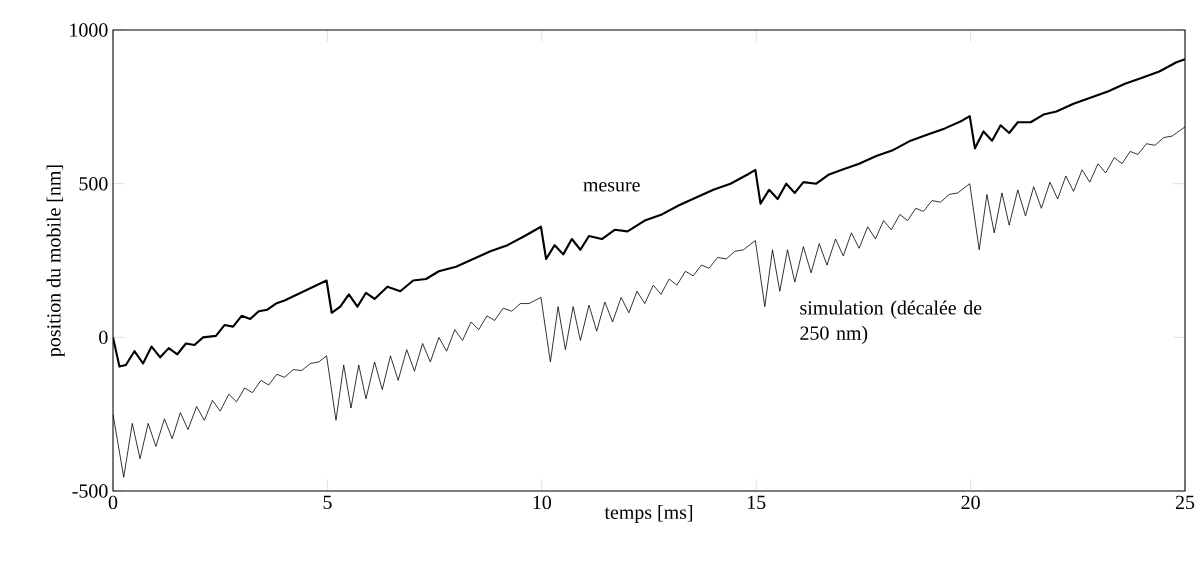  I want to click on y-tick-label: 1000, so click(89, 30).